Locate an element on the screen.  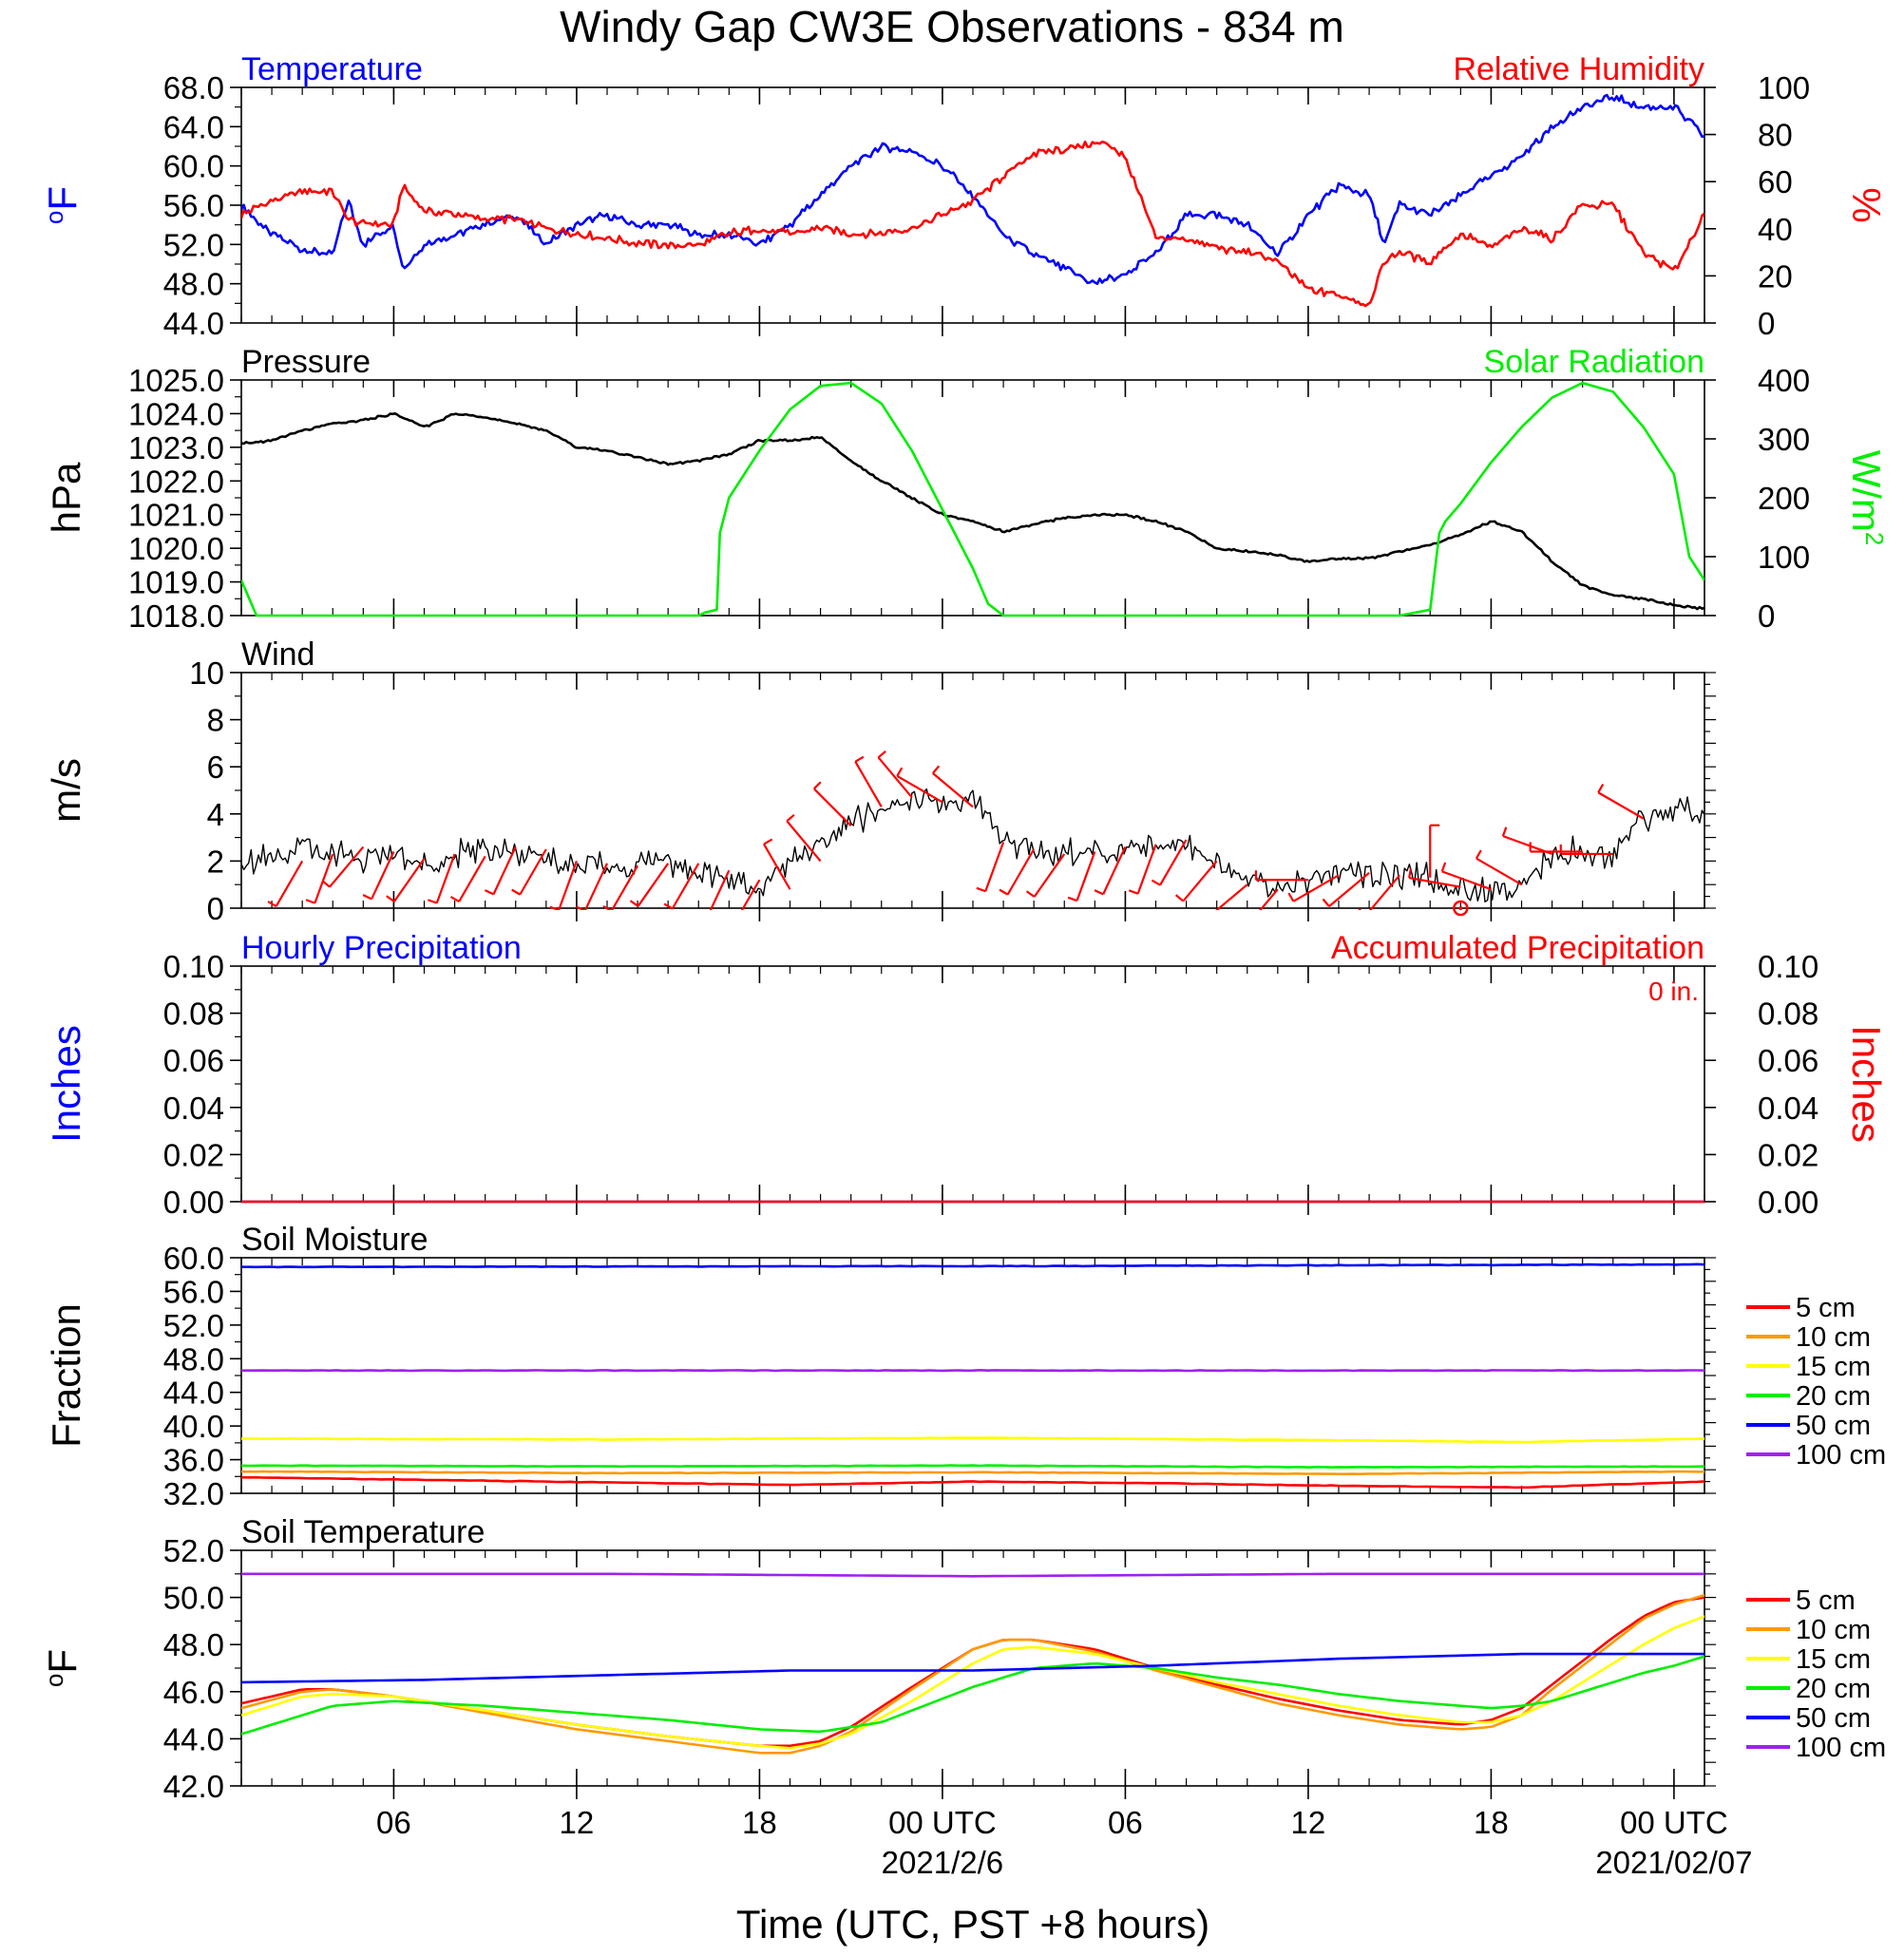
y-left-tick-label: 4 is located at coordinates (215, 814).